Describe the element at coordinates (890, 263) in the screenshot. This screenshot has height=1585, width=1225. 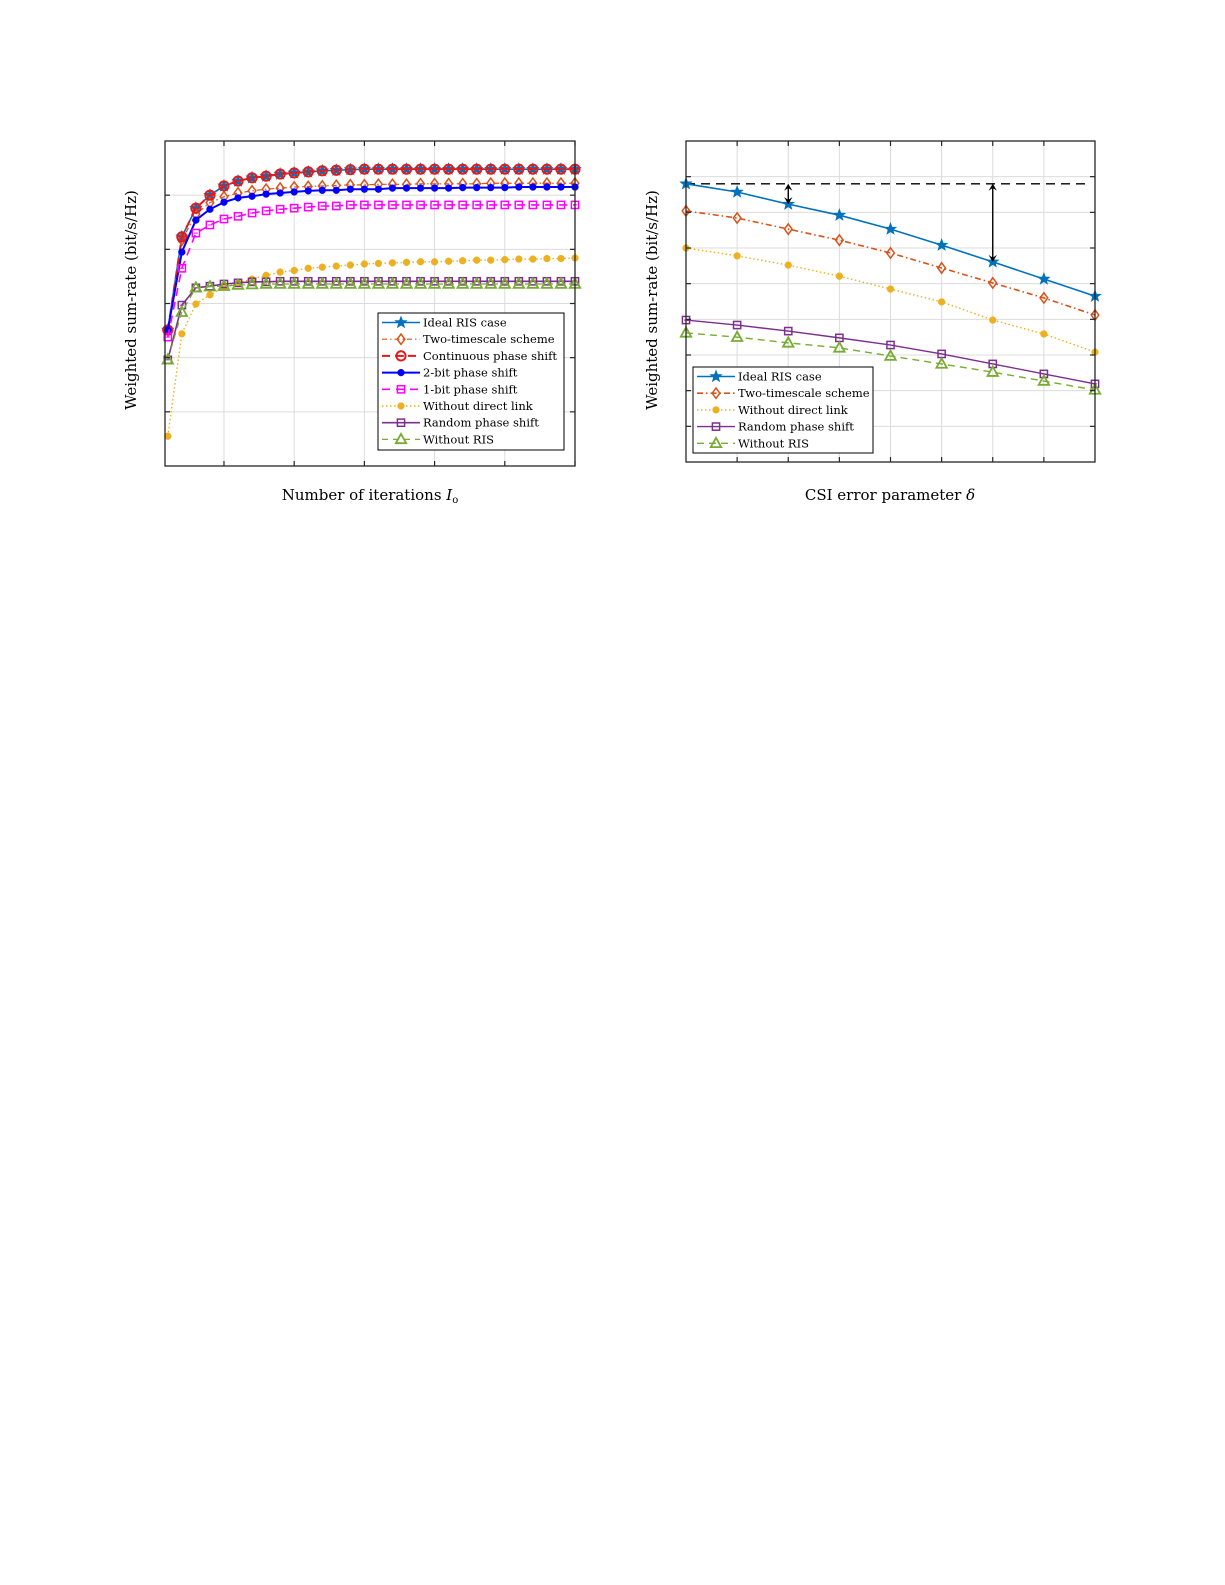
I see `series-two-timescale-scheme` at that location.